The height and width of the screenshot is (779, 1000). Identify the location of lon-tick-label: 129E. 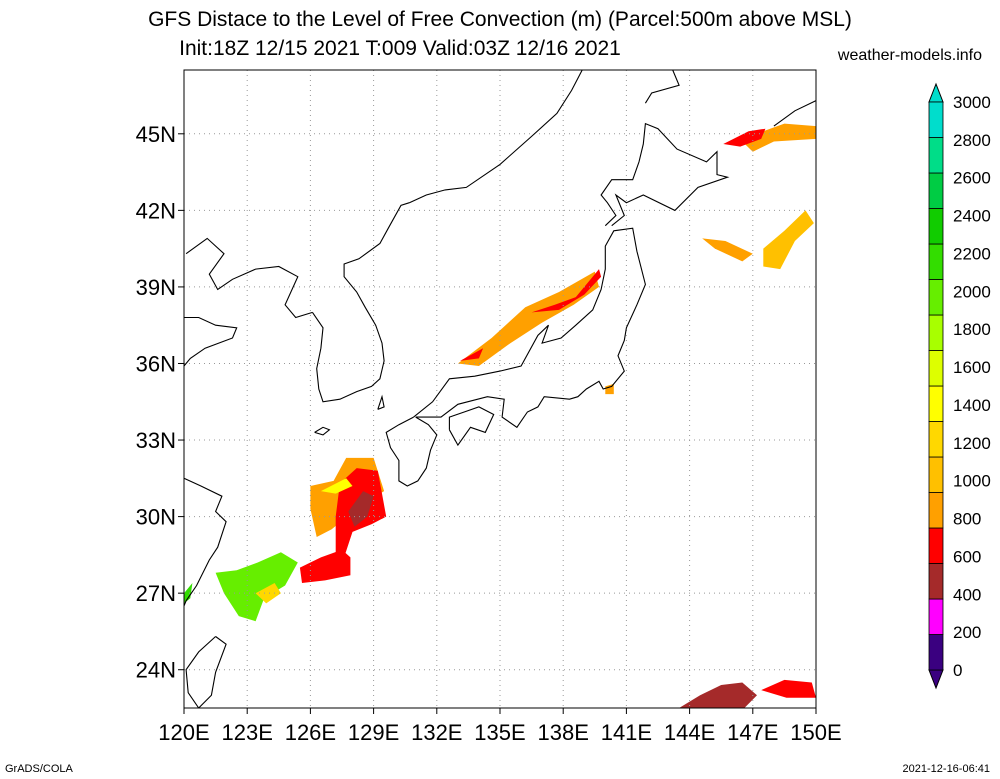
(373, 732).